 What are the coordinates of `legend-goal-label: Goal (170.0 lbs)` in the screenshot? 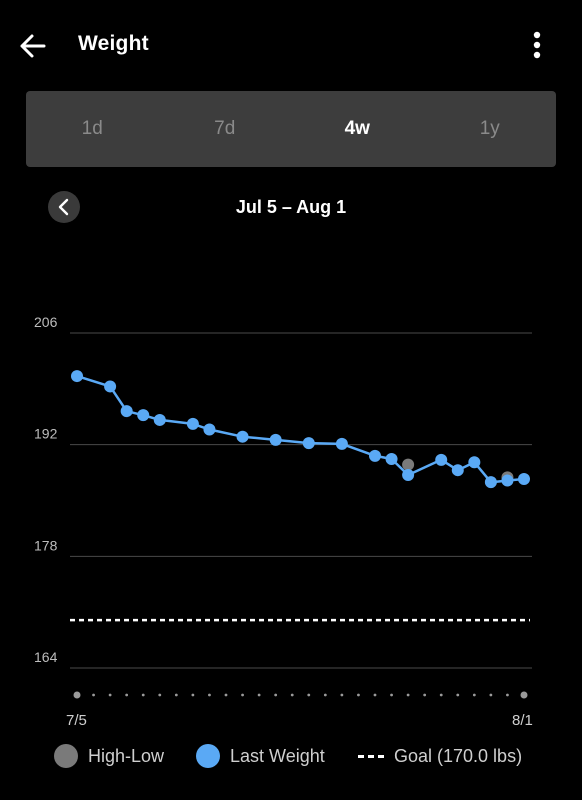 It's located at (458, 755).